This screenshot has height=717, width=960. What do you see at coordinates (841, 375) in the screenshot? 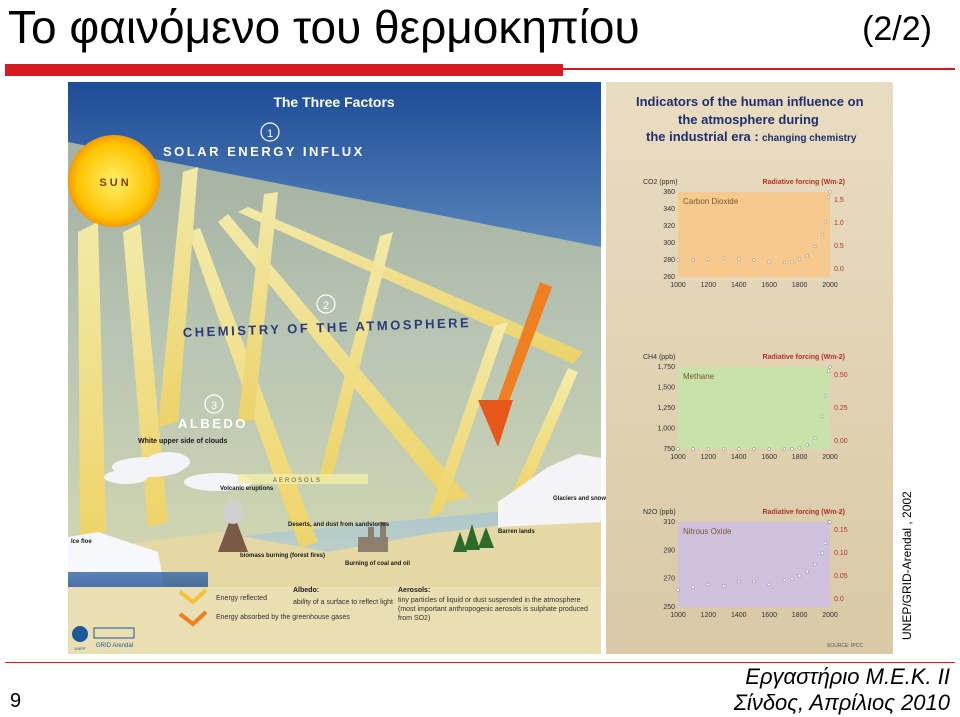
I see `chart-1-y2tick: 0.50` at bounding box center [841, 375].